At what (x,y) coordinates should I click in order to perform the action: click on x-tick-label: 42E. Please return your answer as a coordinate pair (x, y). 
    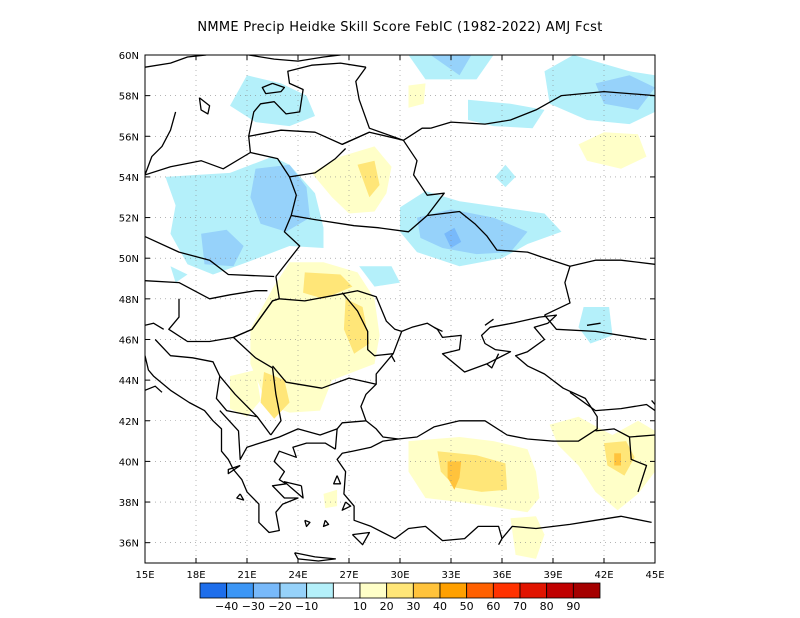
    Looking at the image, I should click on (603, 575).